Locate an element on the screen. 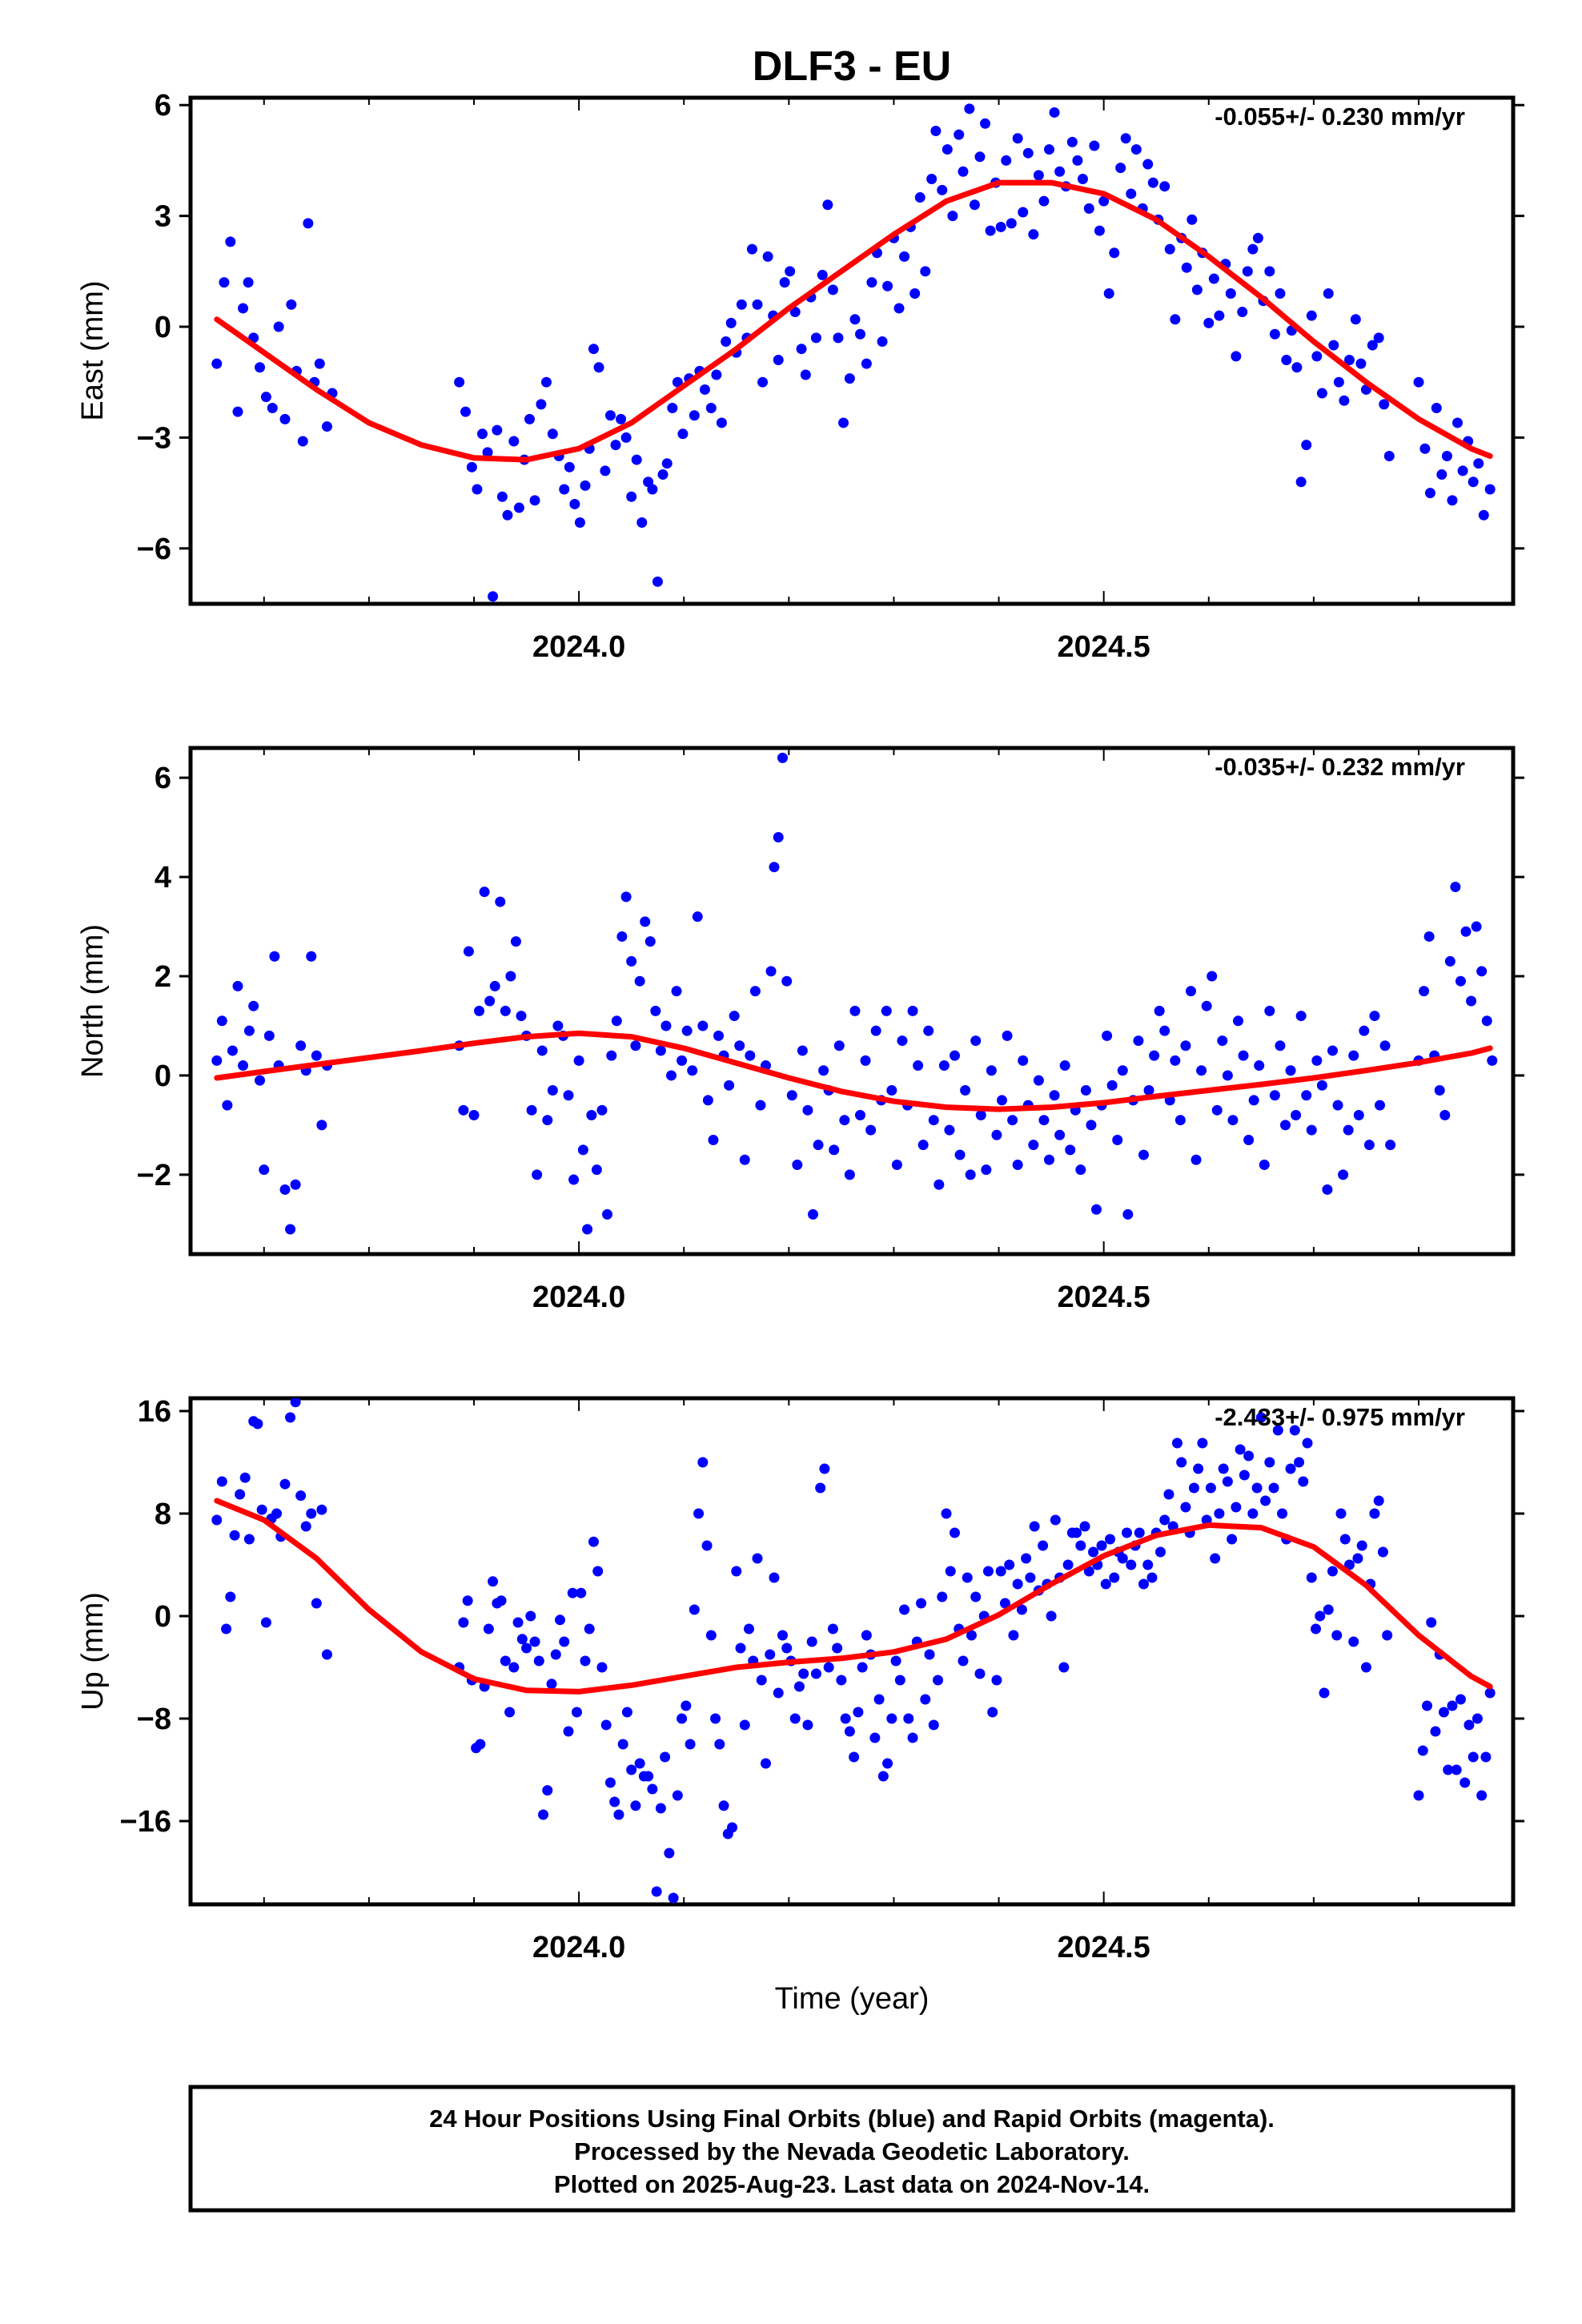  up-fit-curve is located at coordinates (853, 1596).